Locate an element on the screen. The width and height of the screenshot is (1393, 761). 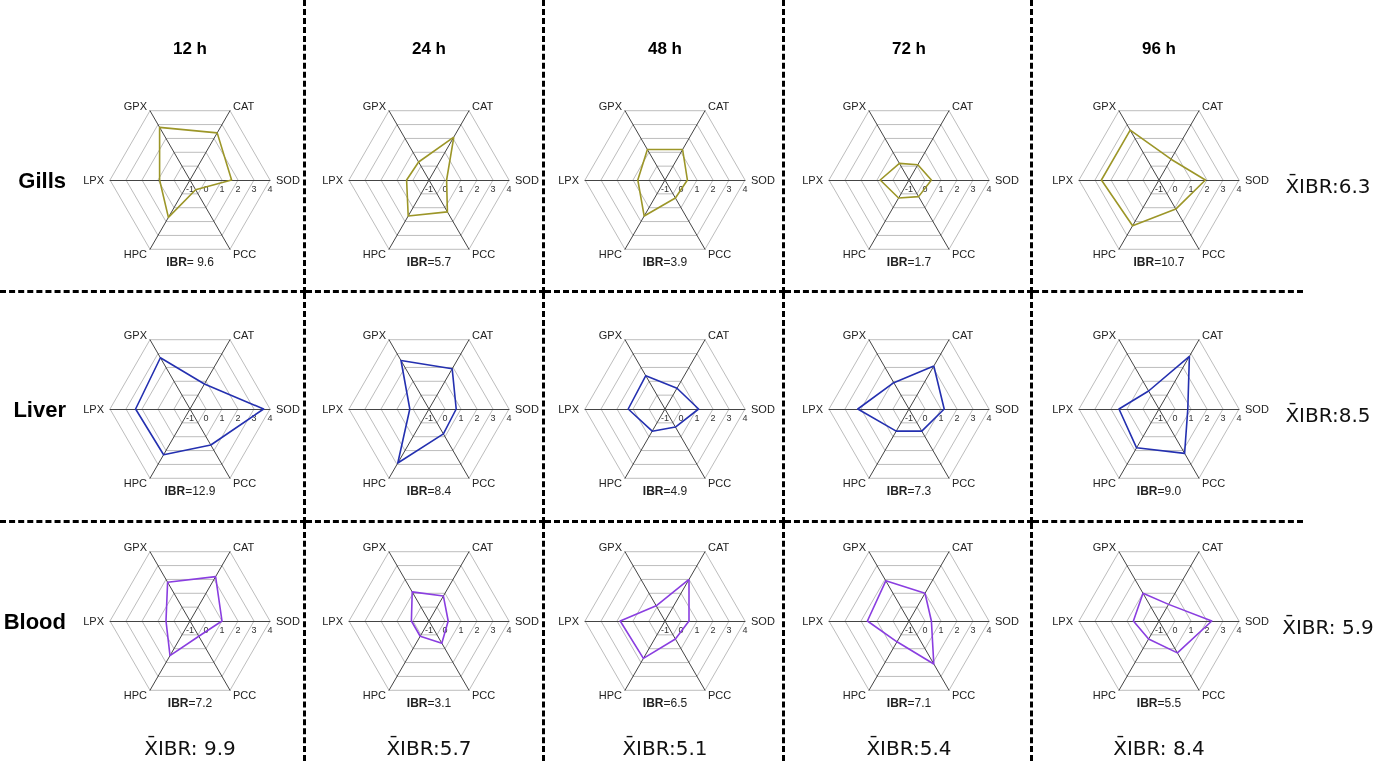
text: IBR=6.5 is located at coordinates (665, 703).